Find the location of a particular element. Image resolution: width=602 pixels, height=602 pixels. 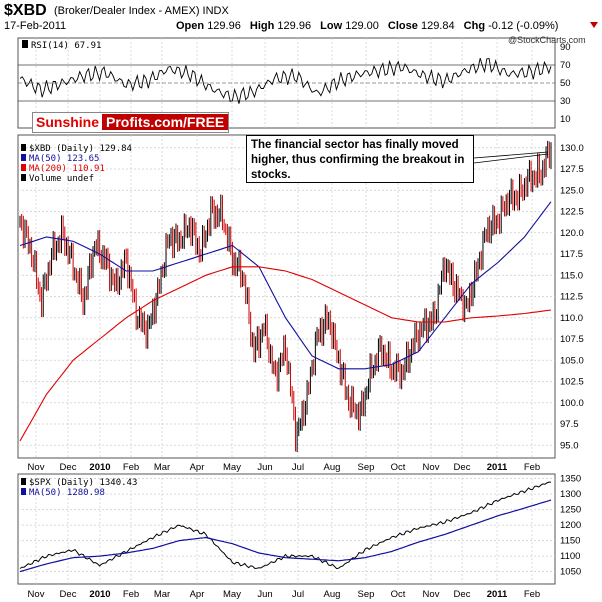

spx-month-label: Jun is located at coordinates (264, 594).